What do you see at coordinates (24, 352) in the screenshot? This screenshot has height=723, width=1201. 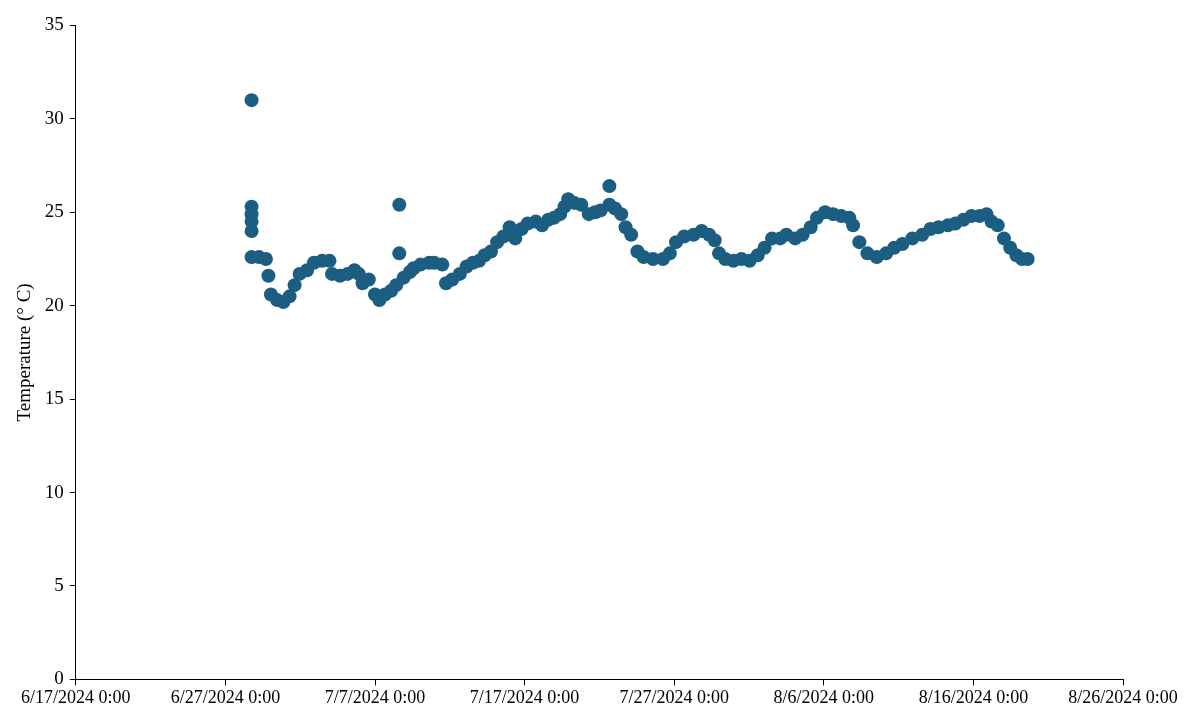 I see `y-axis-title: Temperature (° C)` at bounding box center [24, 352].